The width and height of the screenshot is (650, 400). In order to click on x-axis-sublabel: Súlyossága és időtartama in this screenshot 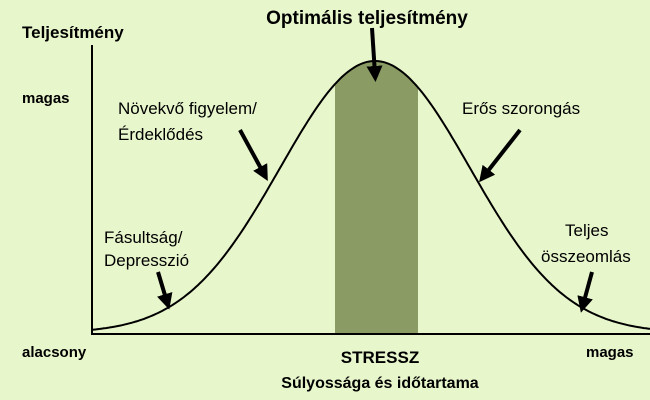, I will do `click(380, 383)`.